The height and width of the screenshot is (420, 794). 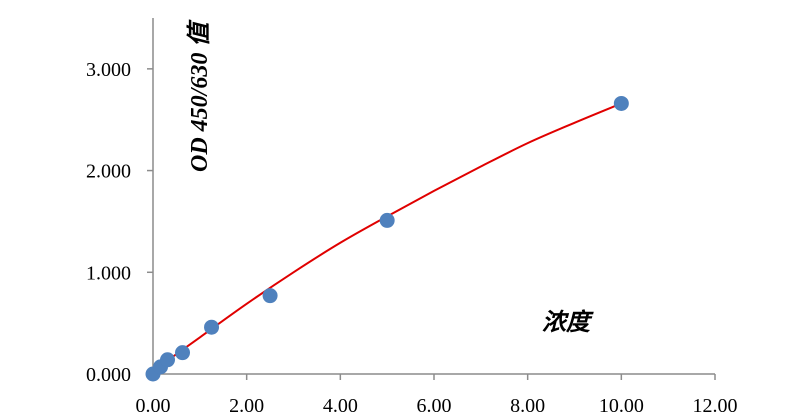 I want to click on x-tick-label: 2.00, so click(x=246, y=406).